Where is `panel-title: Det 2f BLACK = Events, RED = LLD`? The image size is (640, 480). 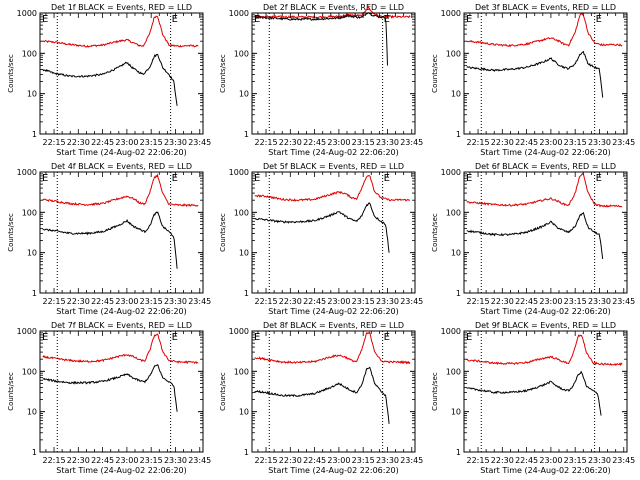 panel-title: Det 2f BLACK = Events, RED = LLD is located at coordinates (333, 7).